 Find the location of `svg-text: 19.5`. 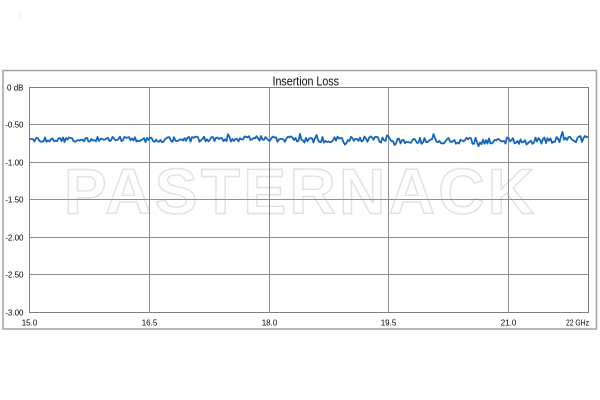

svg-text: 19.5 is located at coordinates (389, 323).